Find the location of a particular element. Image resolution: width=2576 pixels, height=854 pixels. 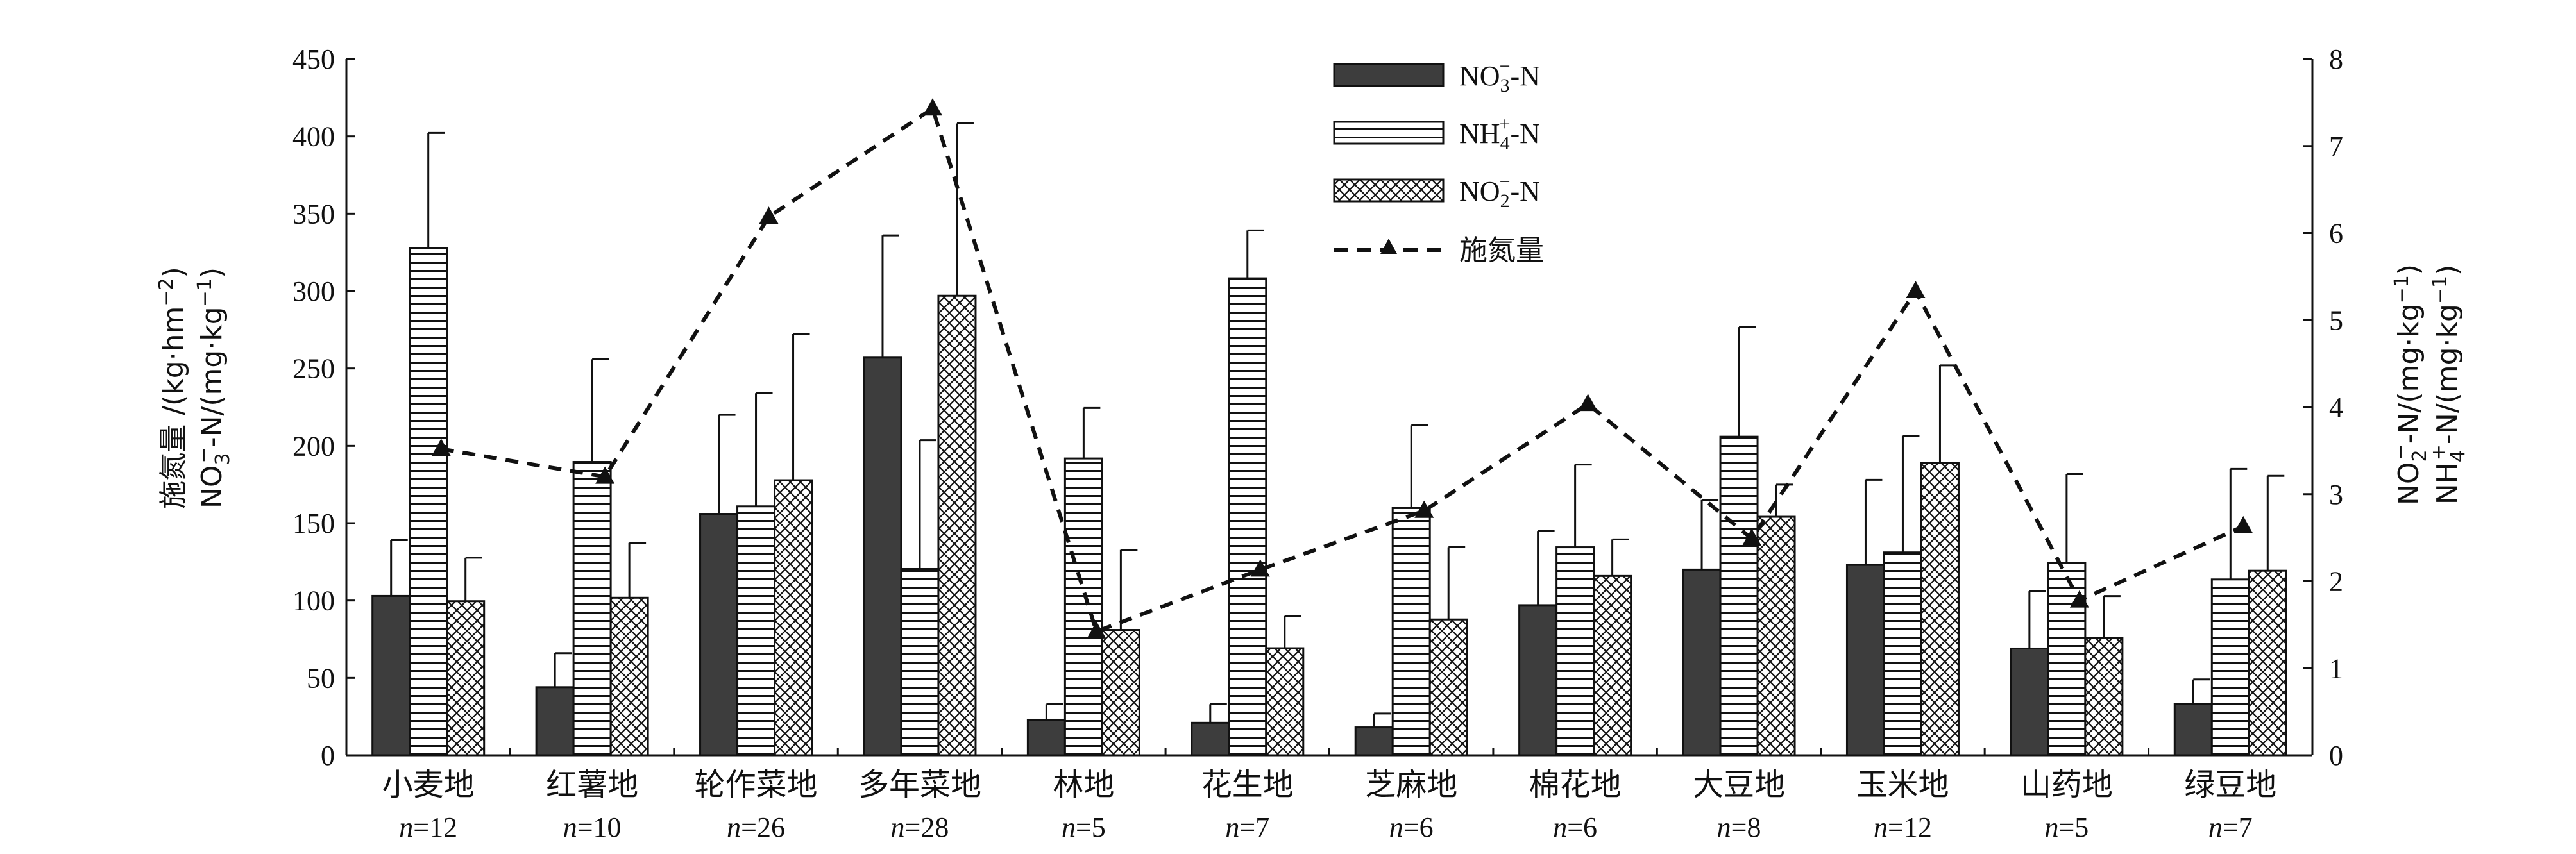

sample-size-label: n=7 is located at coordinates (2230, 827).